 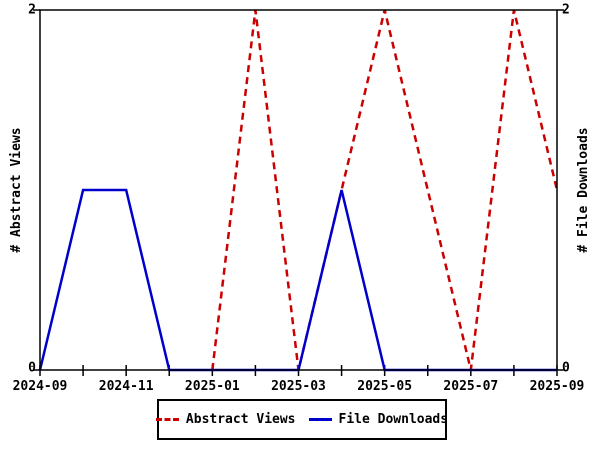 I want to click on x-tick-label: 2025-09, so click(x=557, y=386).